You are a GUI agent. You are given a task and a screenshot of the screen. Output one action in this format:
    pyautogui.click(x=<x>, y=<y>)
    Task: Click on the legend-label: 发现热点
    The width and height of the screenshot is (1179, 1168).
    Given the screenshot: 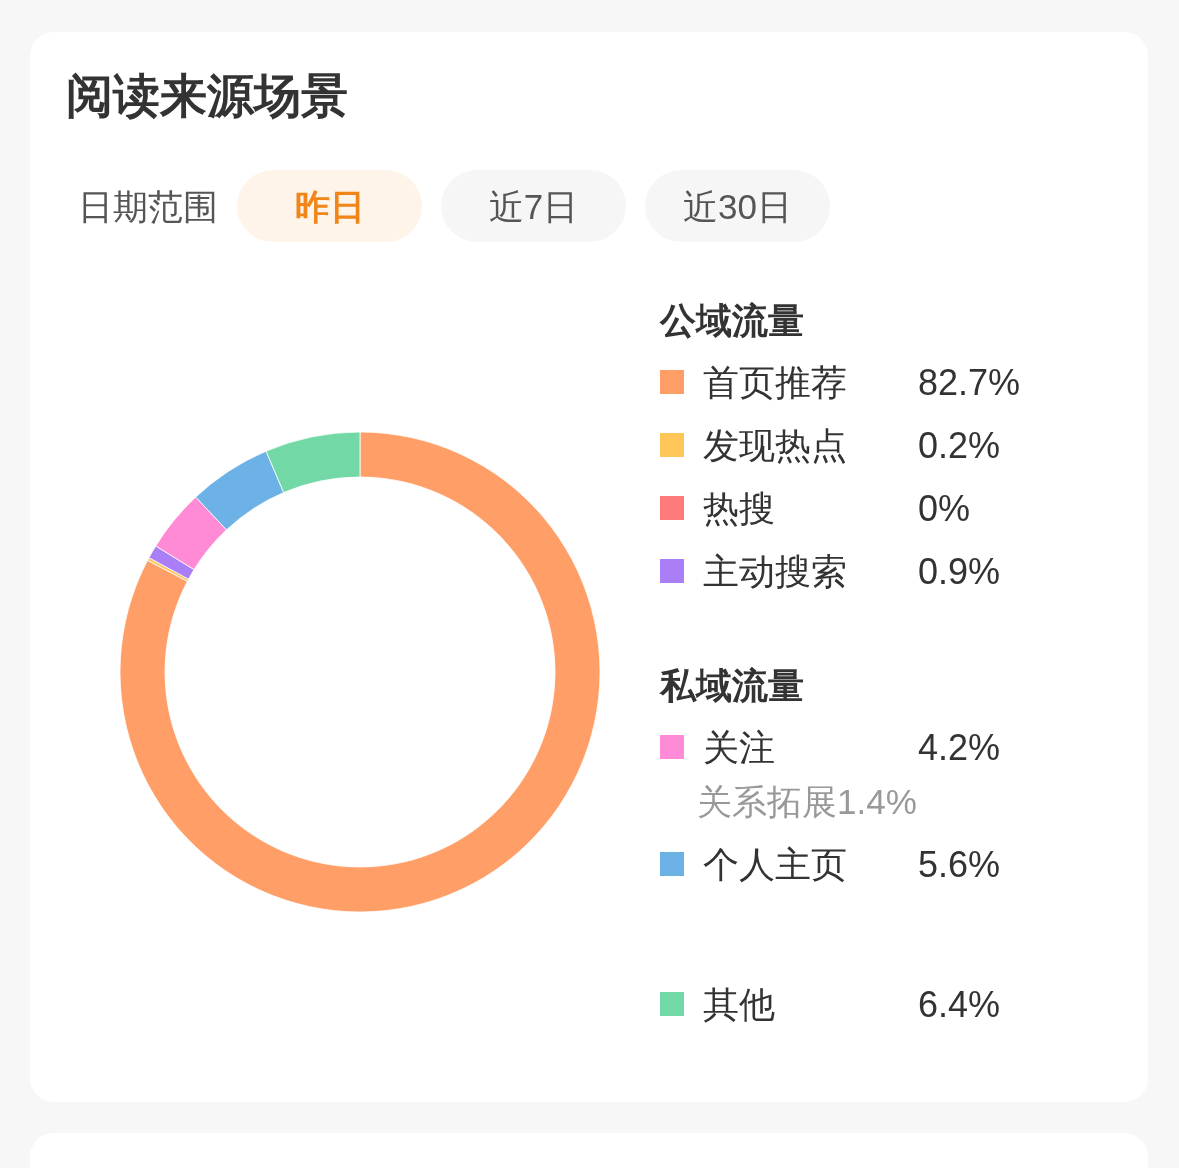 What is the action you would take?
    pyautogui.click(x=775, y=445)
    